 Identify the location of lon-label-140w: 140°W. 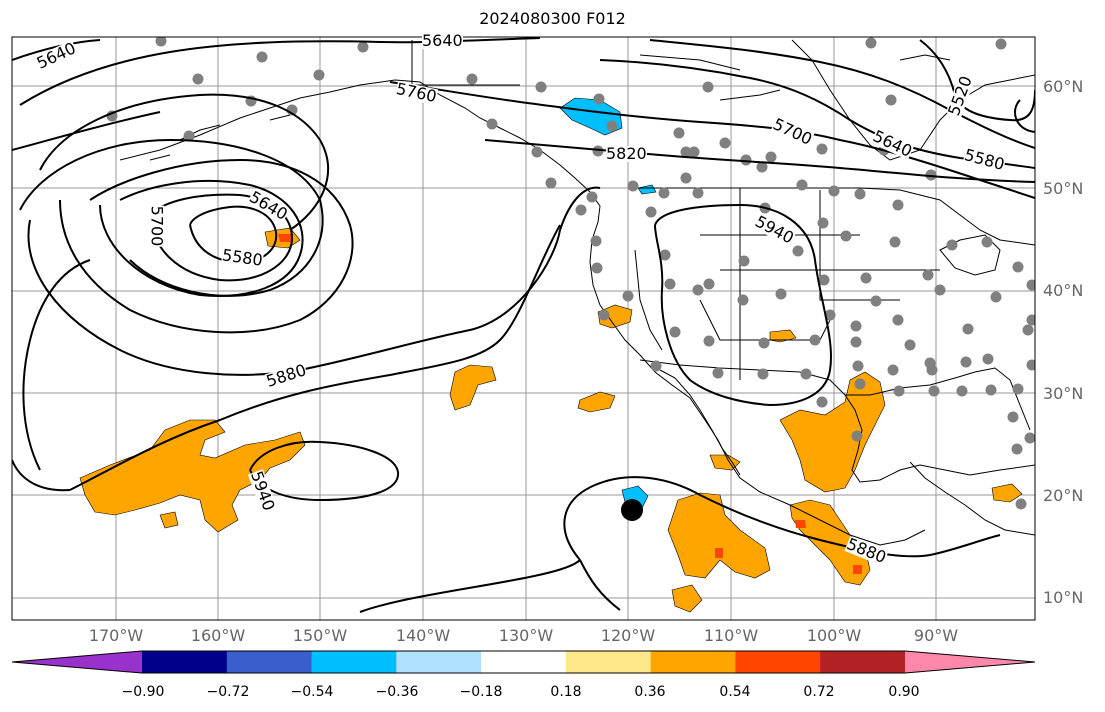
(423, 635).